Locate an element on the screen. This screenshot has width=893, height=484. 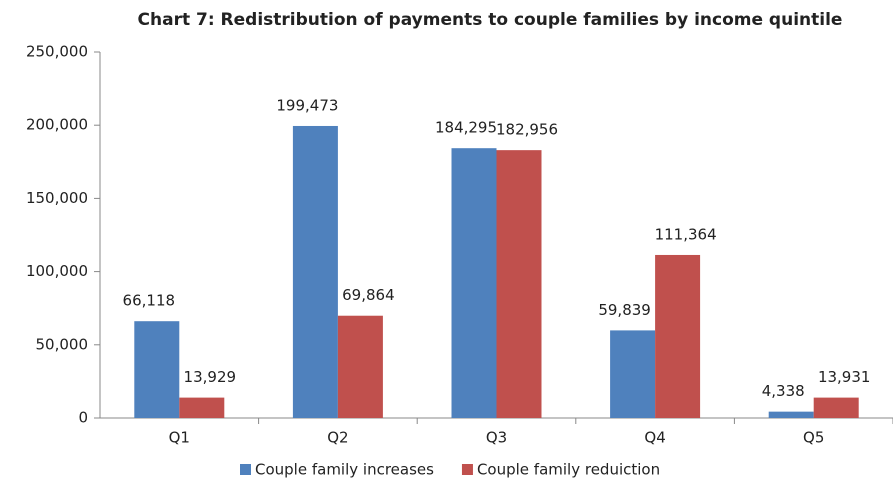
y-tick-label: 0 is located at coordinates (83, 418).